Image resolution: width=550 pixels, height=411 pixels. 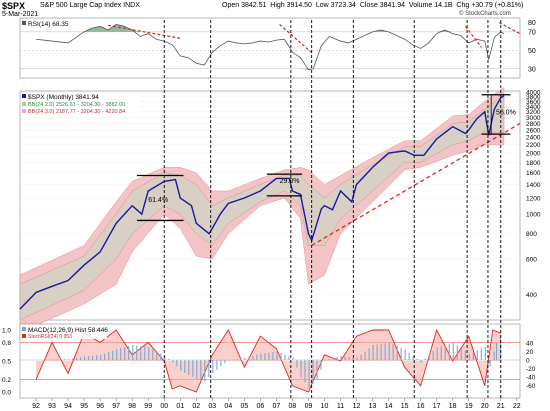 I want to click on stoch-line, so click(x=268, y=360).